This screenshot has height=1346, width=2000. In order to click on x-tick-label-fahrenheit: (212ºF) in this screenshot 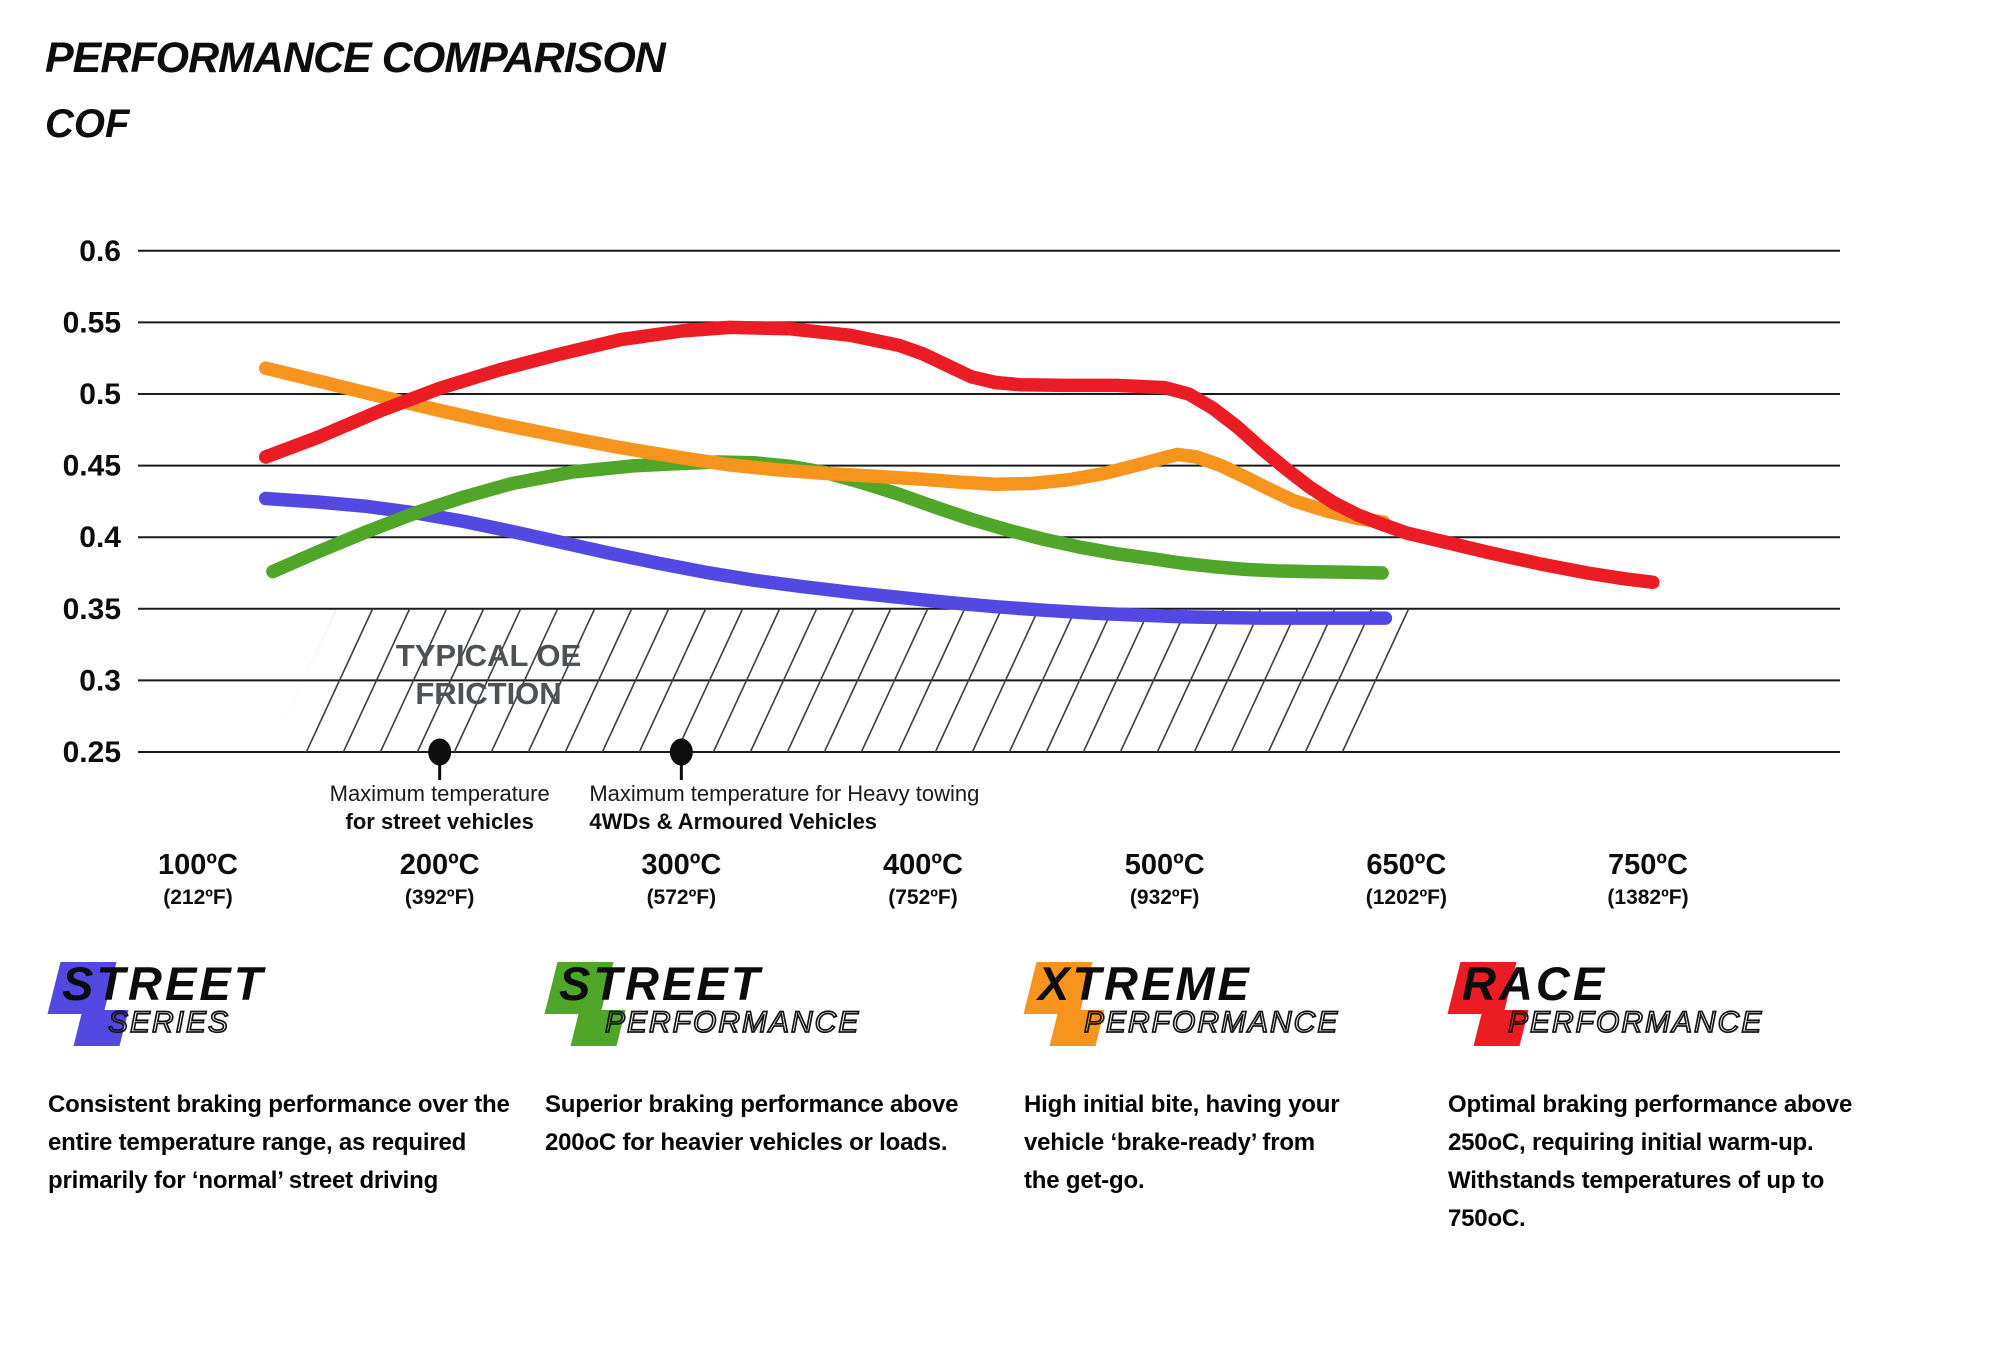, I will do `click(198, 897)`.